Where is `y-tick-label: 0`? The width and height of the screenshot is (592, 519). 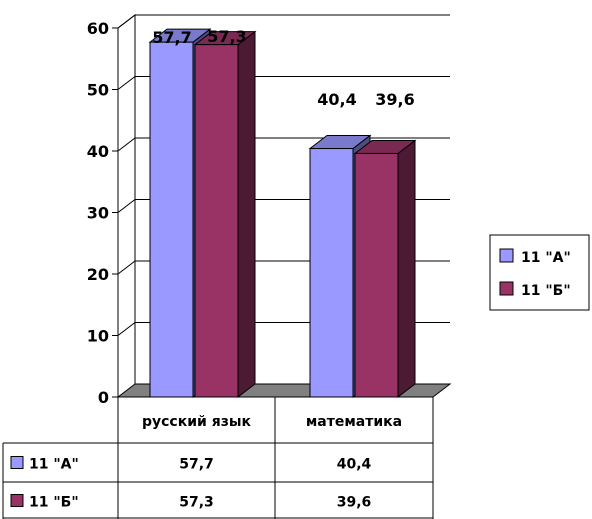
y-tick-label: 0 is located at coordinates (103, 397).